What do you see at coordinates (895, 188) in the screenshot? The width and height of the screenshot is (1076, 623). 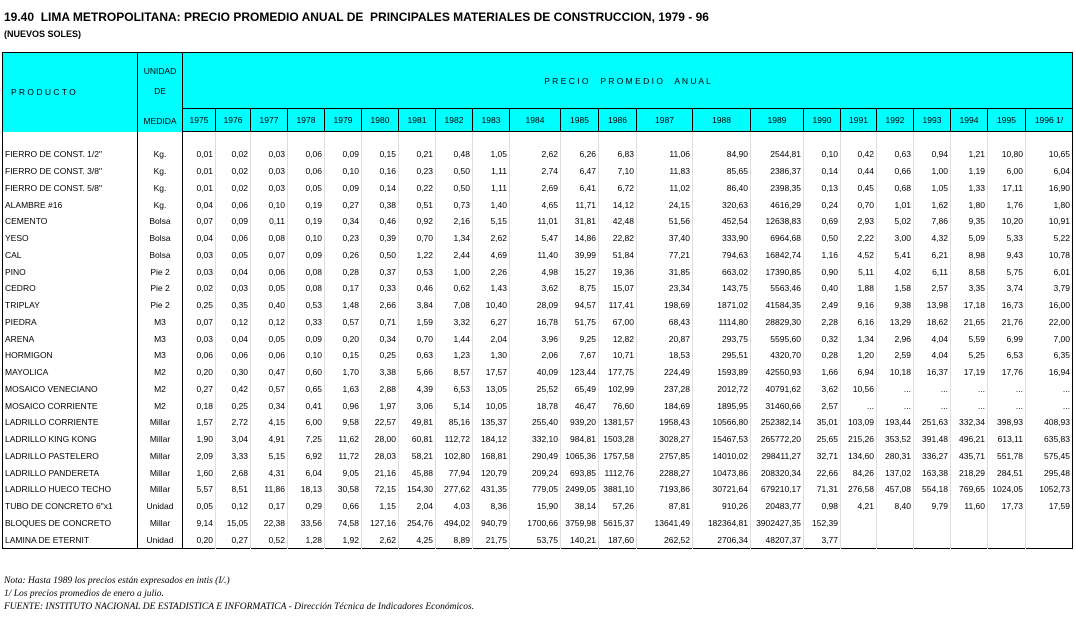 I see `price-cell: 0,68` at bounding box center [895, 188].